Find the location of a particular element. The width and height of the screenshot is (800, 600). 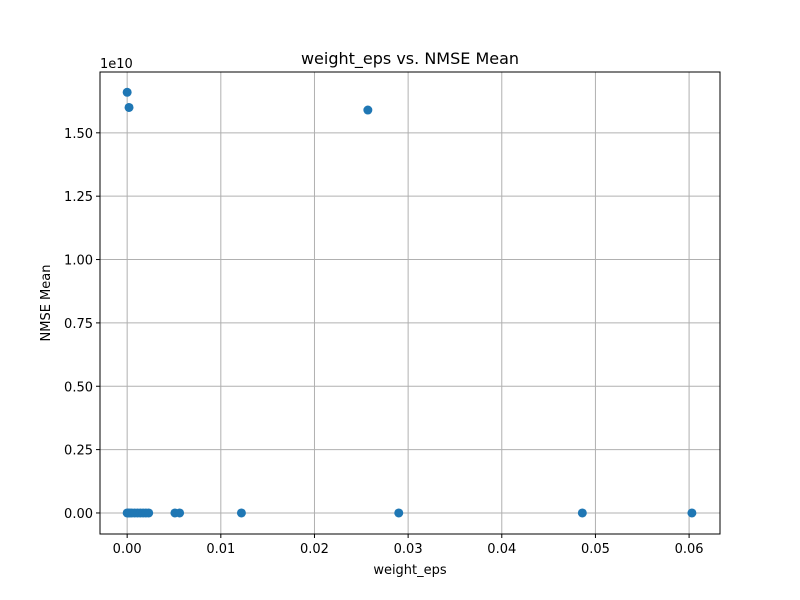

x-axis-ticks: 0.00 0.01 0.02 0.03 0.04 0.05 0.06 is located at coordinates (408, 545).